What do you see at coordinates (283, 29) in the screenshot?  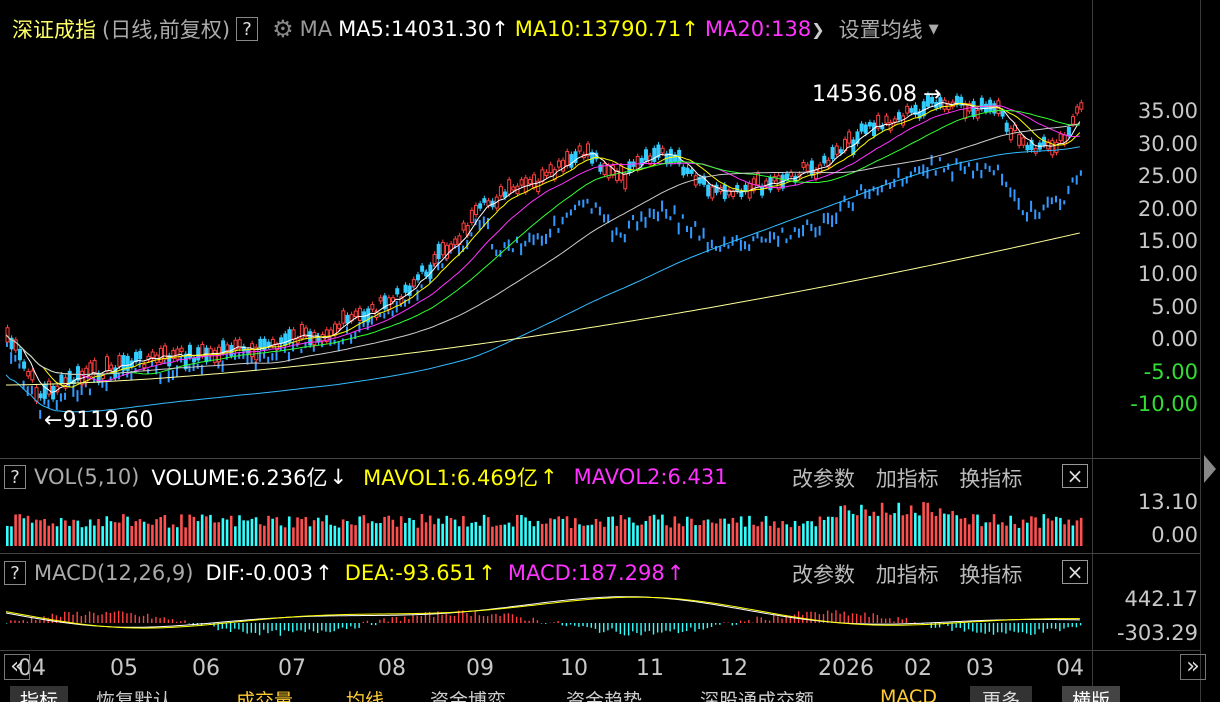 I see `gear-icon: ⚙` at bounding box center [283, 29].